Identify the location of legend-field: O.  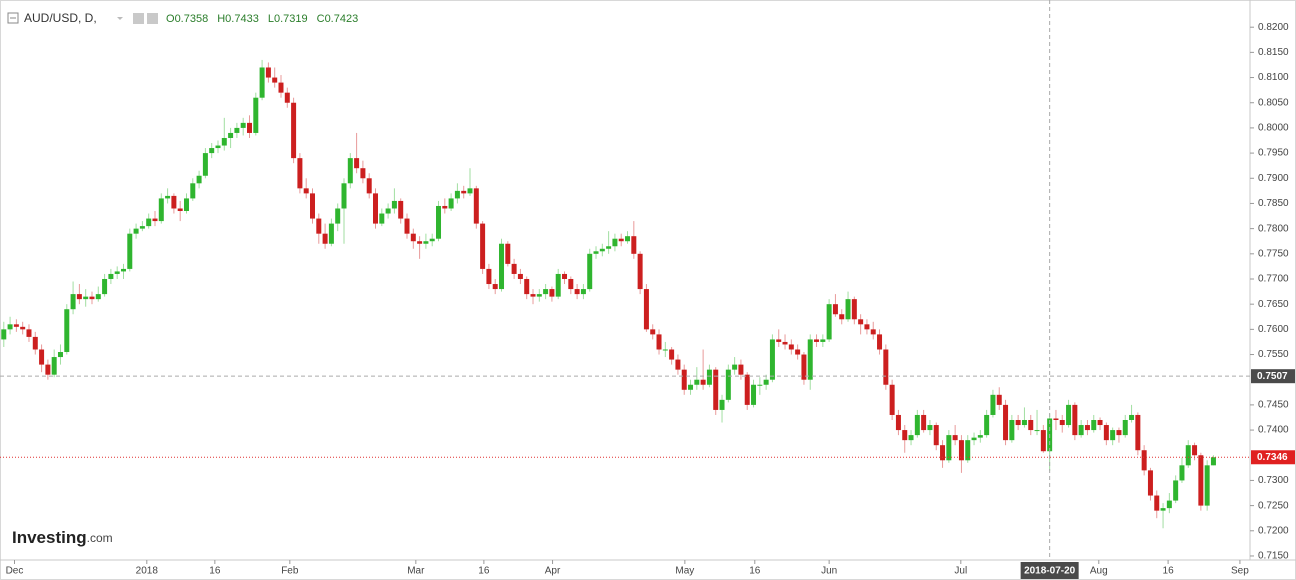
(170, 19).